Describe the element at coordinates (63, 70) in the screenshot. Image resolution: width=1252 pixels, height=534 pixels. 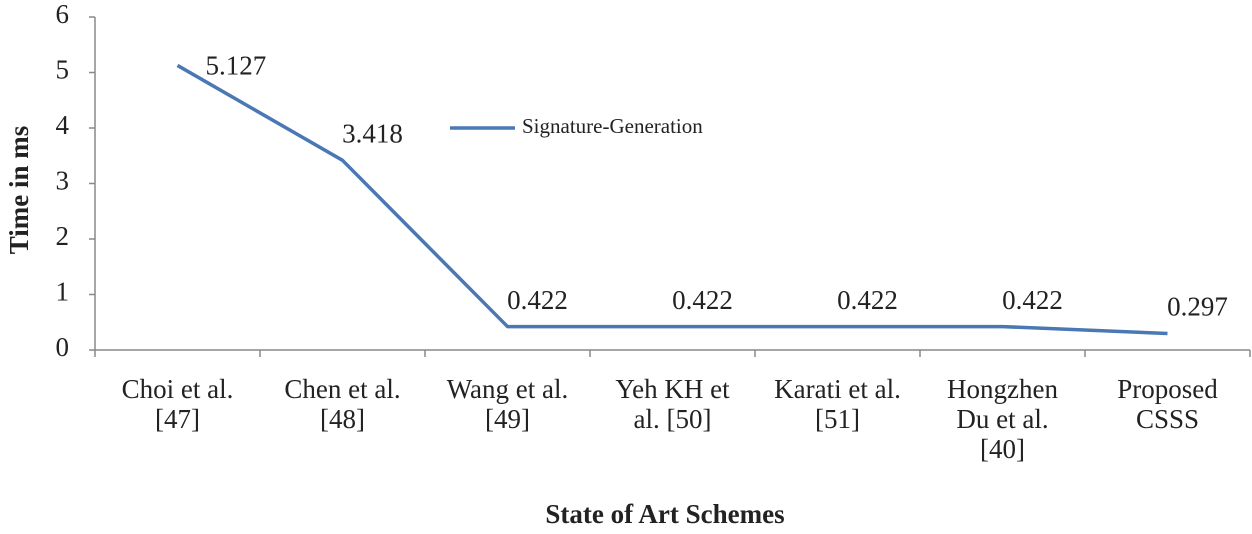
I see `y-tick-label: 5` at that location.